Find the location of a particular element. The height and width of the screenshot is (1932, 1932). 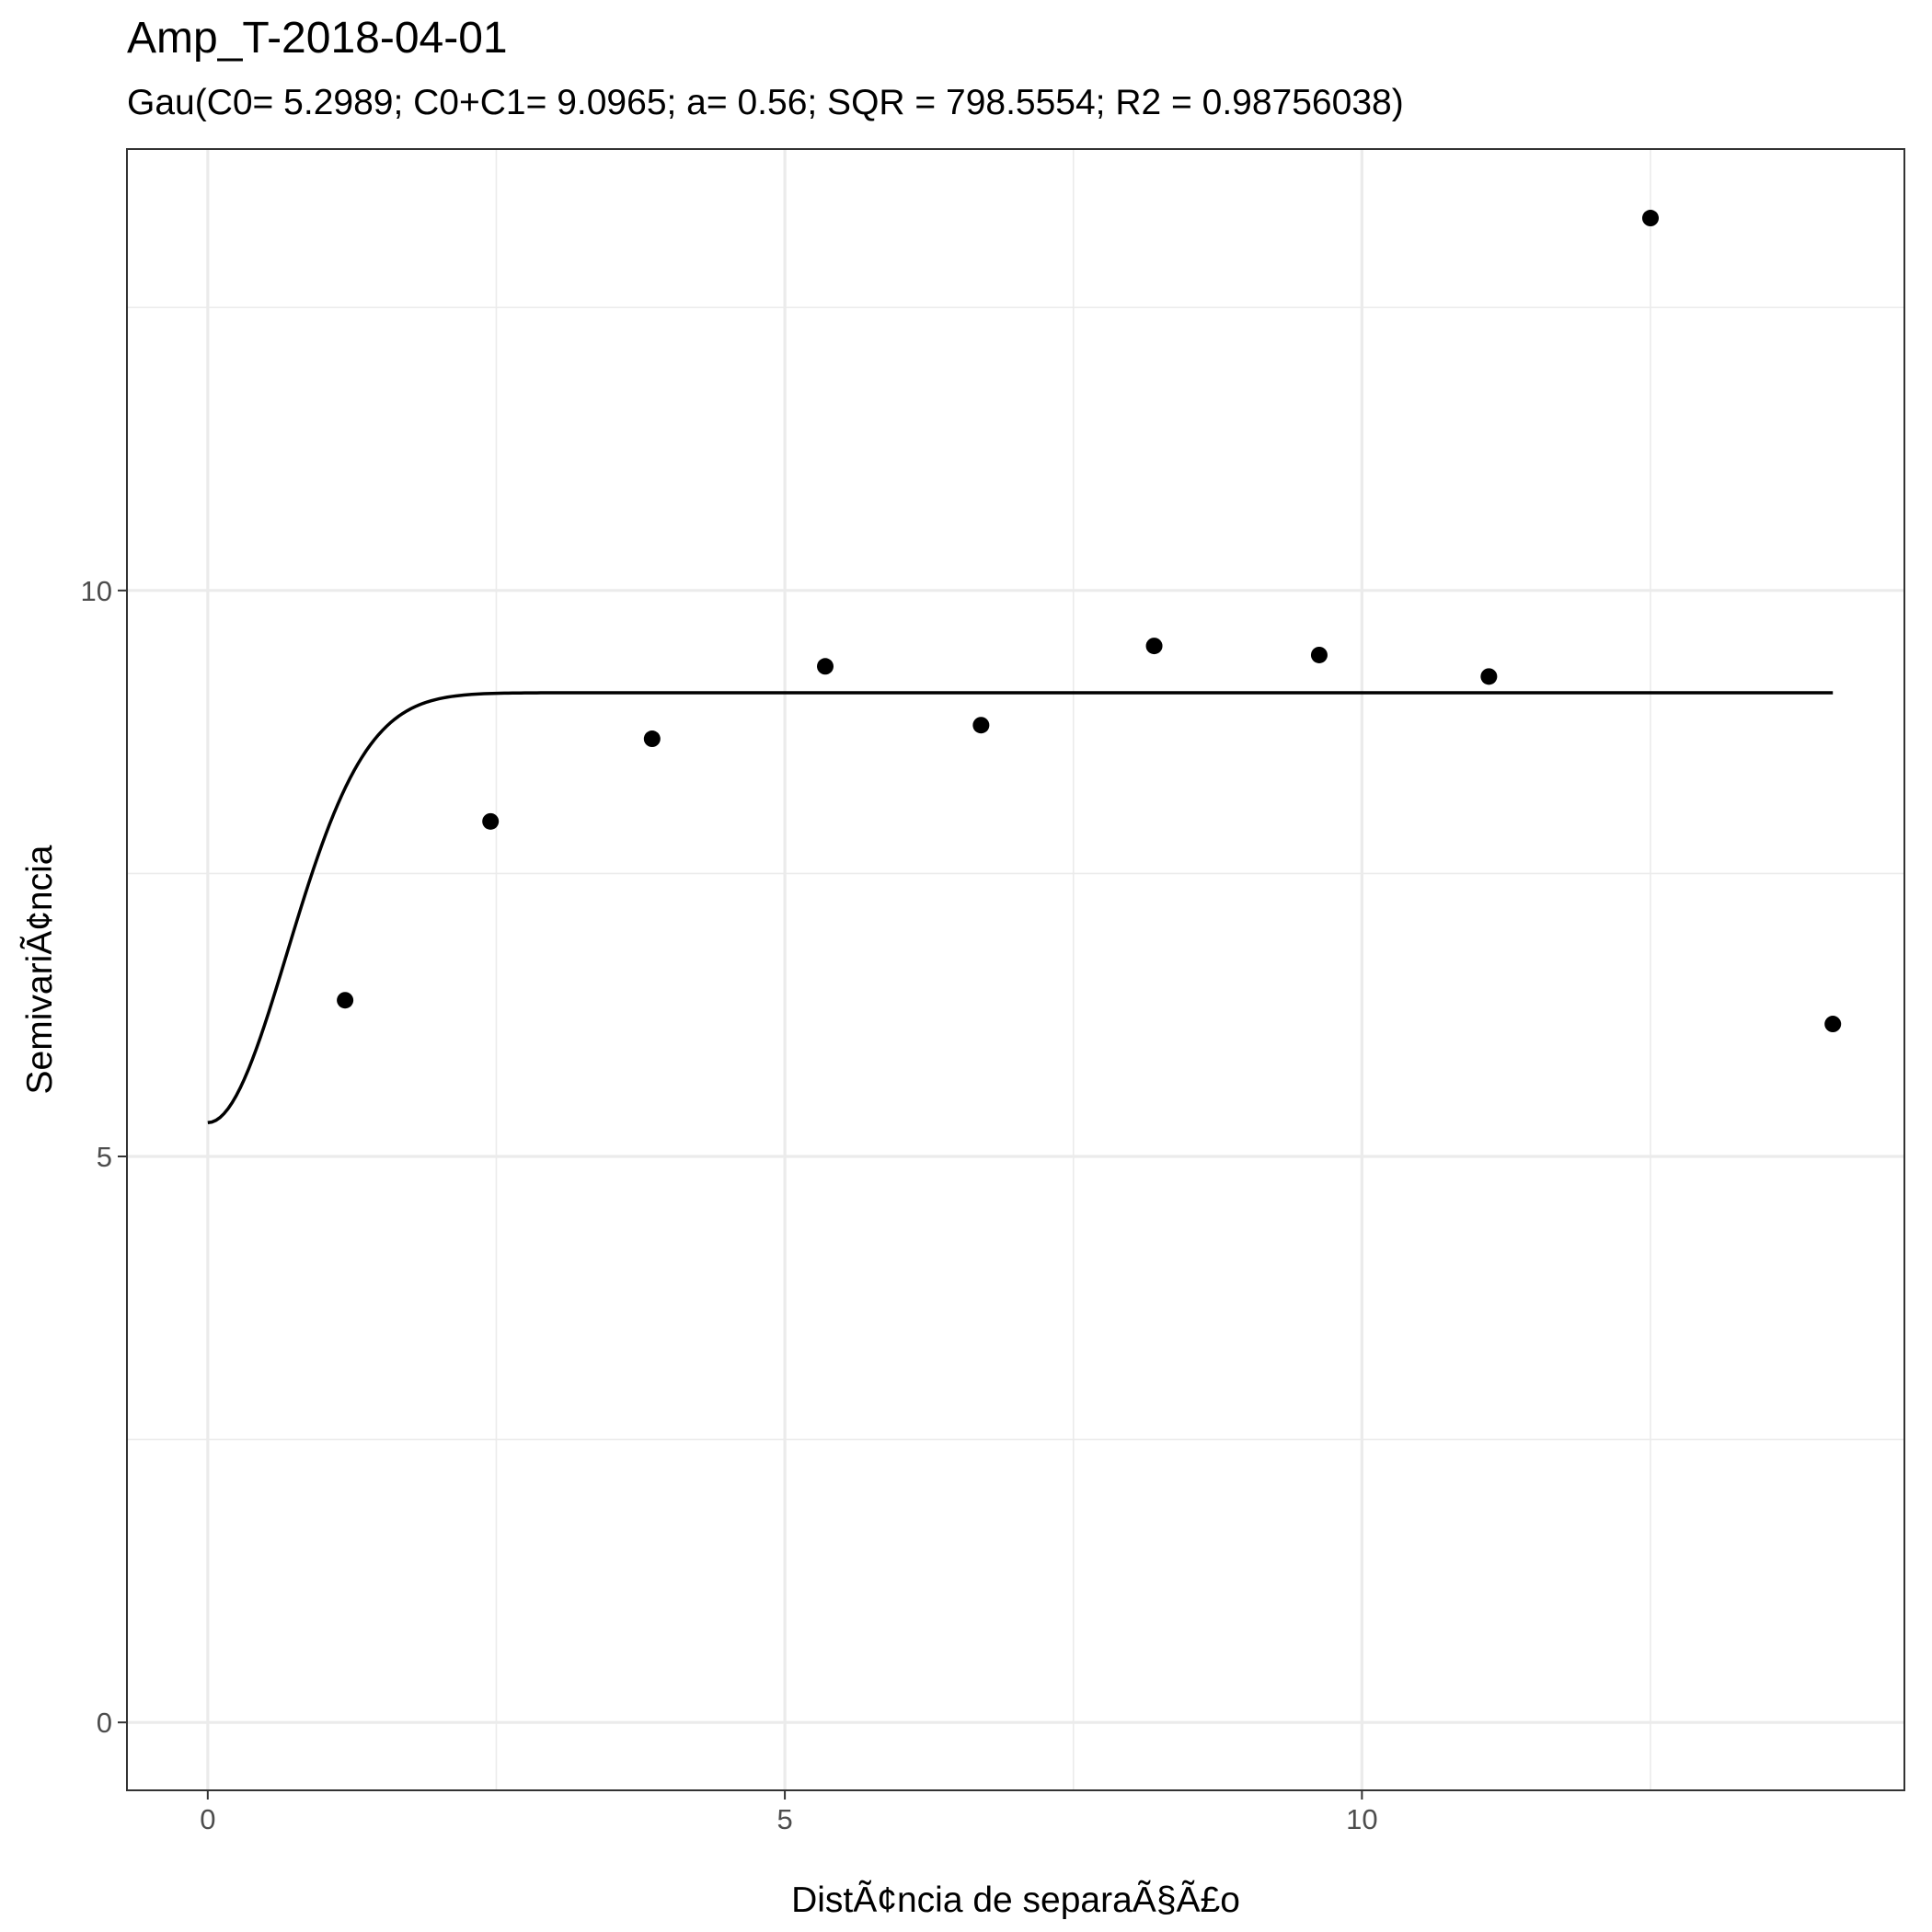

y-tick-label: 10 is located at coordinates (96, 591).